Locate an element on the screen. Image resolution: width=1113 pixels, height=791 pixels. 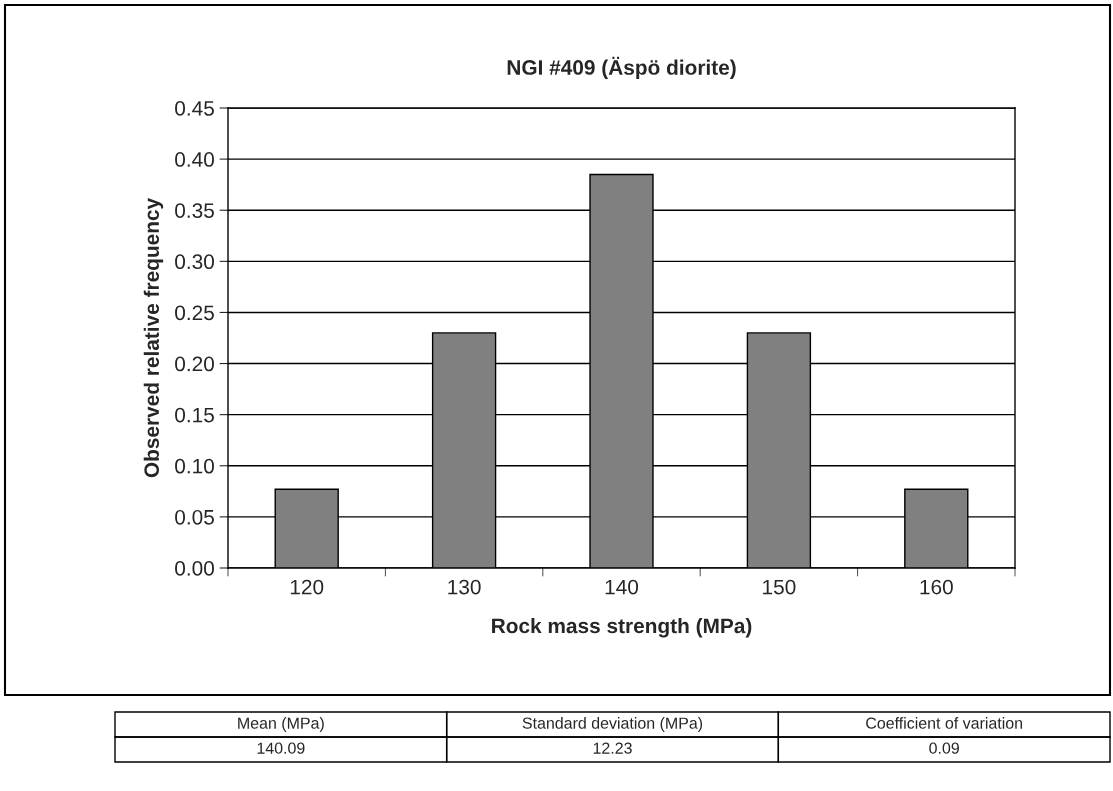
text: 0.09 is located at coordinates (944, 748).